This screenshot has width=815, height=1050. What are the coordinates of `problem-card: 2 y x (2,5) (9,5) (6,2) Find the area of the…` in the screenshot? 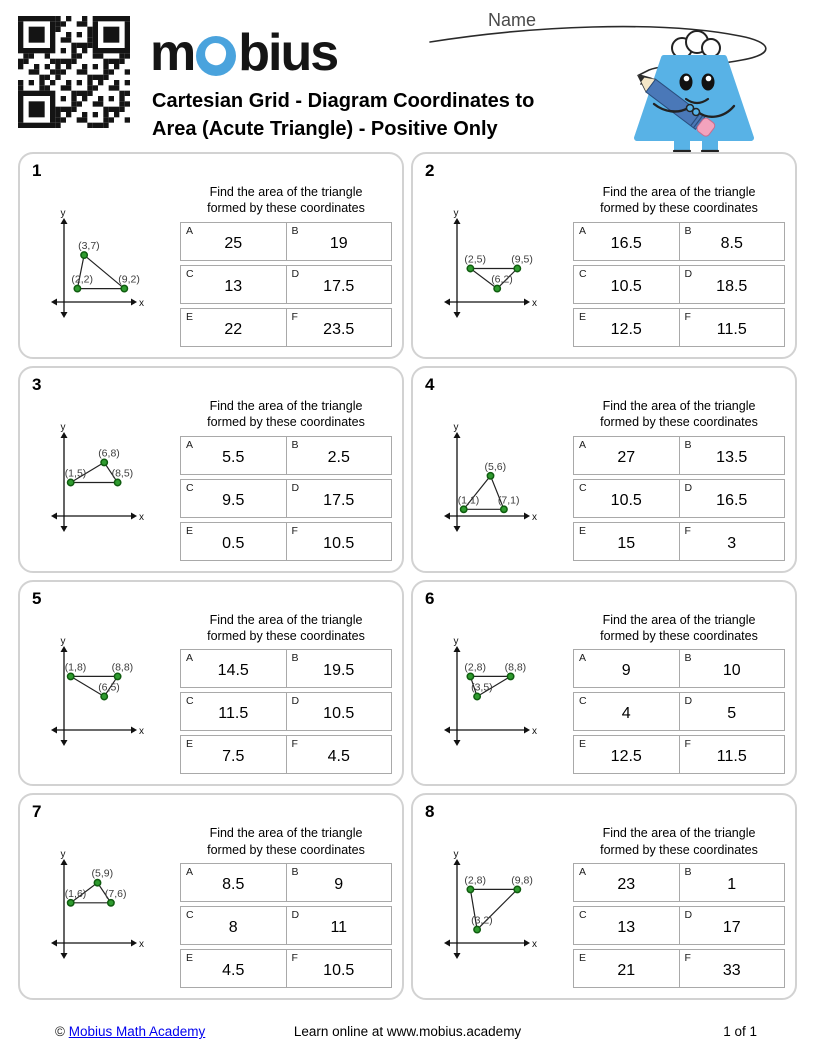 It's located at (604, 255).